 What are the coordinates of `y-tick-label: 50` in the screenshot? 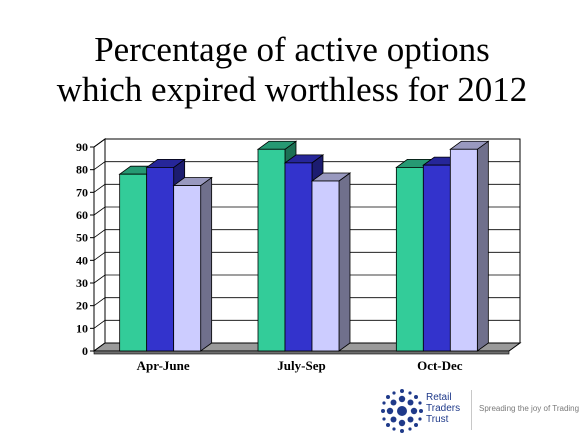 It's located at (82, 238).